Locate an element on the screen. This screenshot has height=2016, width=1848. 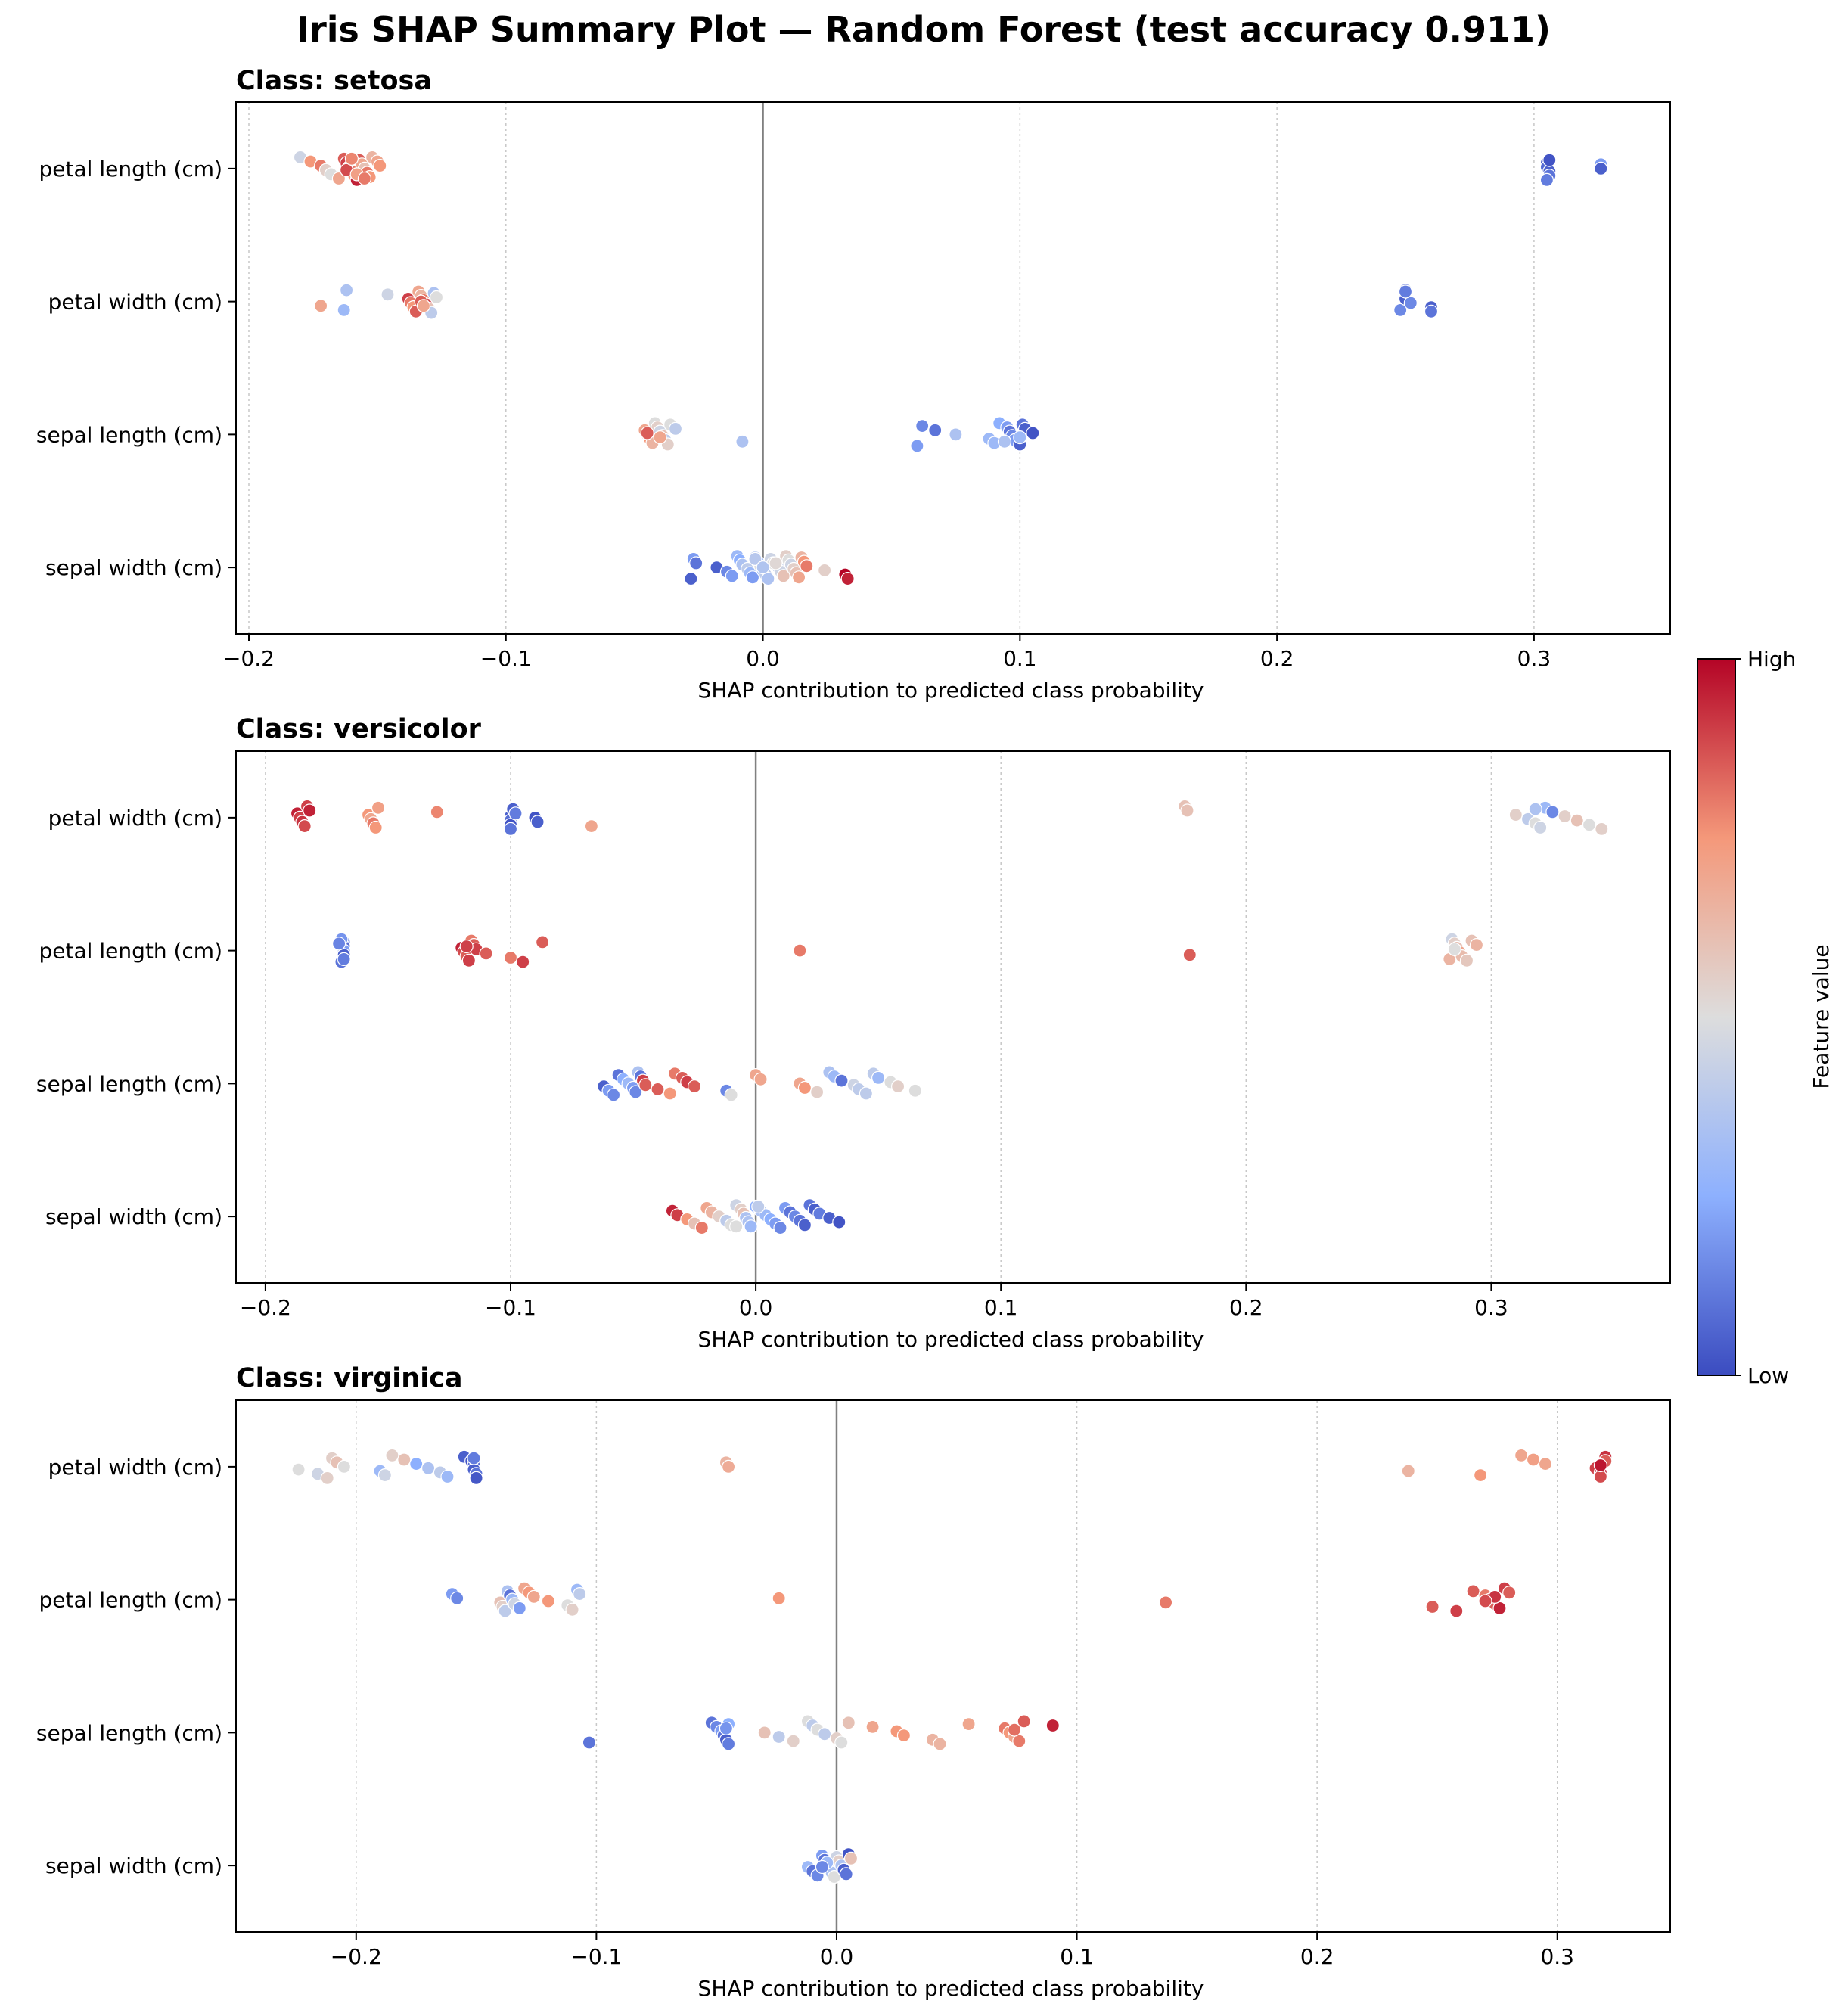
colorbar-gradient is located at coordinates (1717, 1017).